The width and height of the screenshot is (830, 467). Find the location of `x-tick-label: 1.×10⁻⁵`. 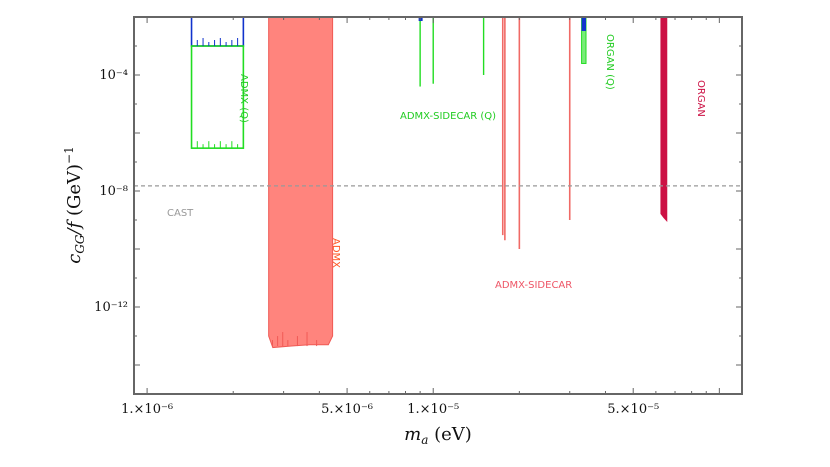

x-tick-label: 1.×10⁻⁵ is located at coordinates (433, 409).